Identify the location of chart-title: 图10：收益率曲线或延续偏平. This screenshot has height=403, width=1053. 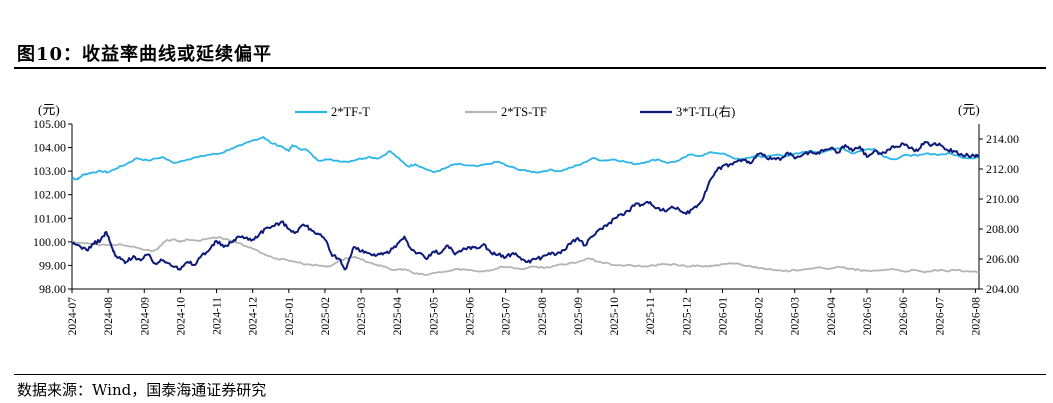
(145, 54).